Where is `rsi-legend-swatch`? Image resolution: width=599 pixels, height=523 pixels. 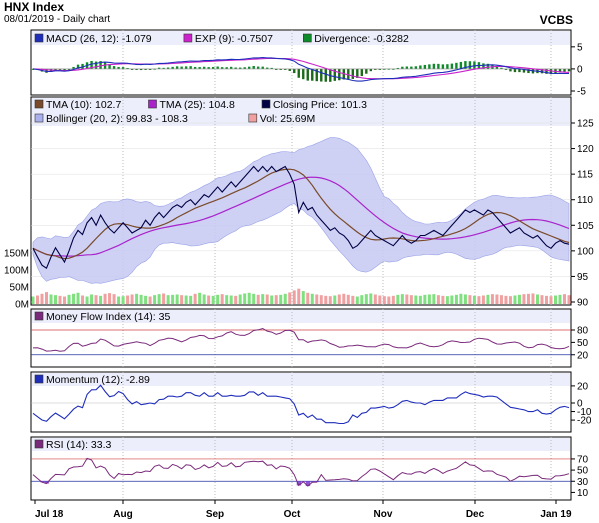 rsi-legend-swatch is located at coordinates (39, 444).